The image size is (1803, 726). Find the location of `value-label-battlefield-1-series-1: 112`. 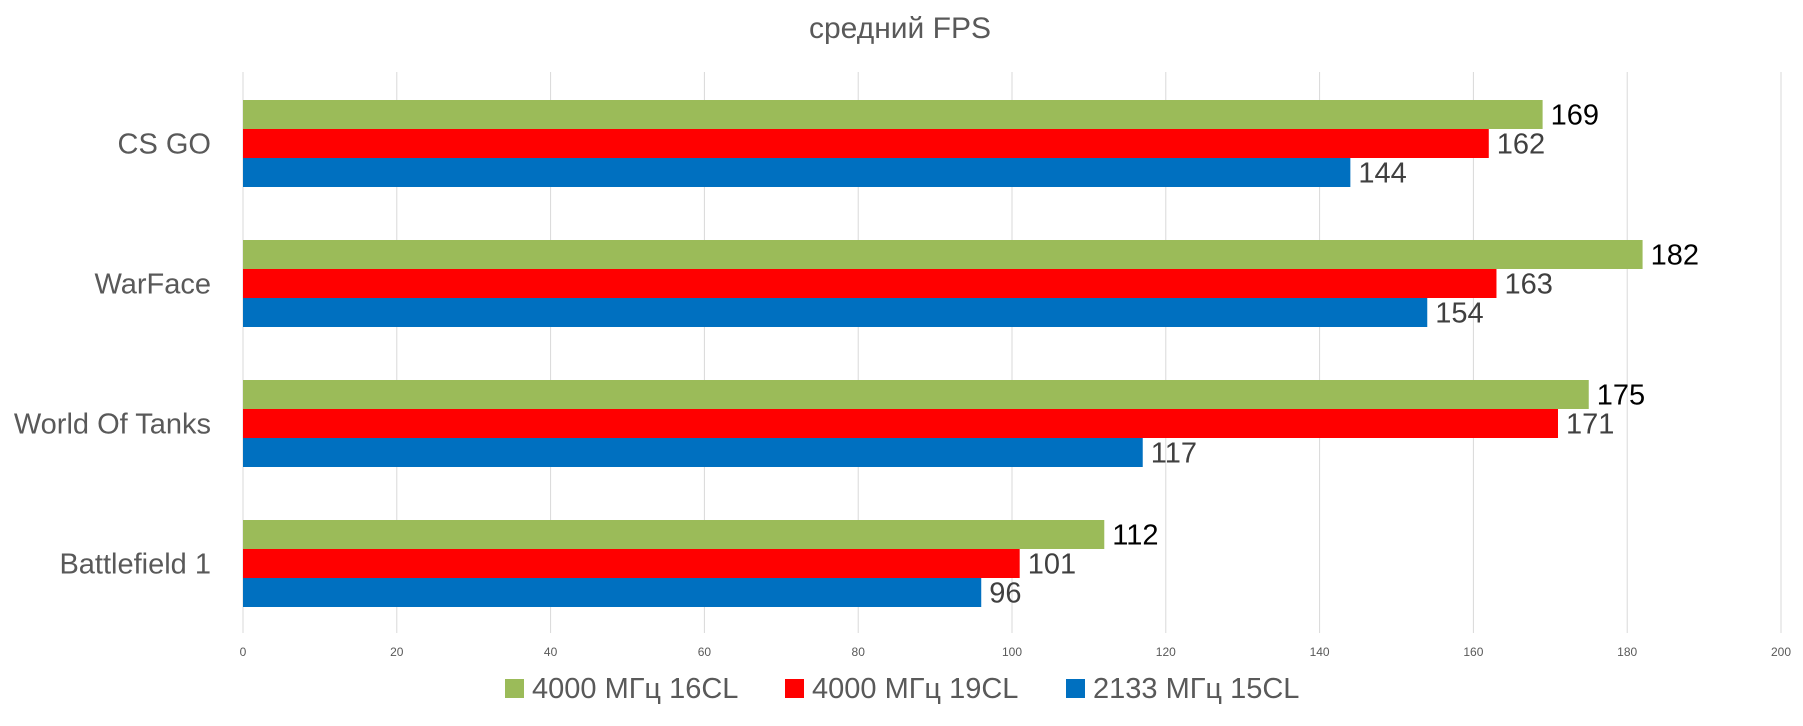

value-label-battlefield-1-series-1: 112 is located at coordinates (1135, 536).